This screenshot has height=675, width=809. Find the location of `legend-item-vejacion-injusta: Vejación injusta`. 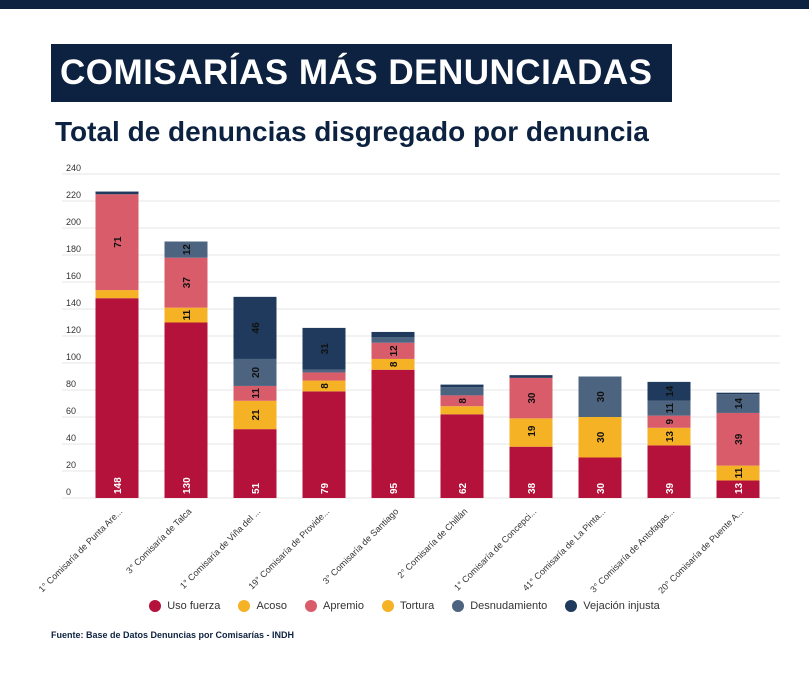

legend-item-vejacion-injusta: Vejación injusta is located at coordinates (612, 606).